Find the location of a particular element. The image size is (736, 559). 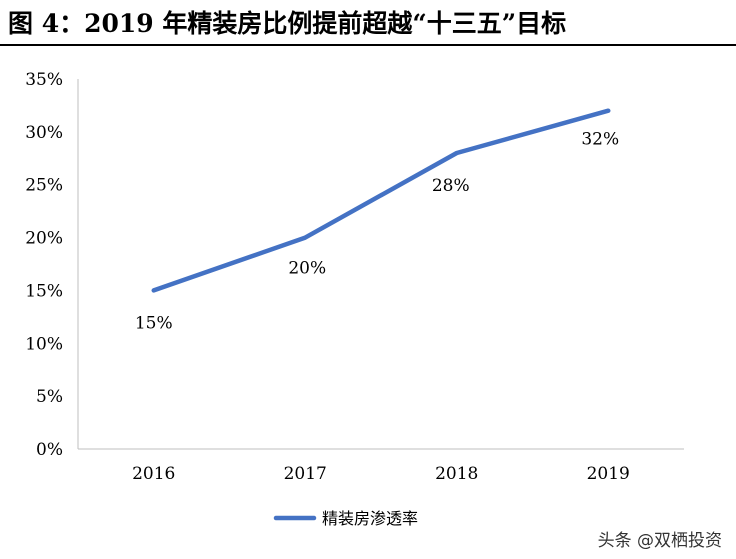

x-axis-ticks: 2016 2017 2018 2019 is located at coordinates (381, 474).